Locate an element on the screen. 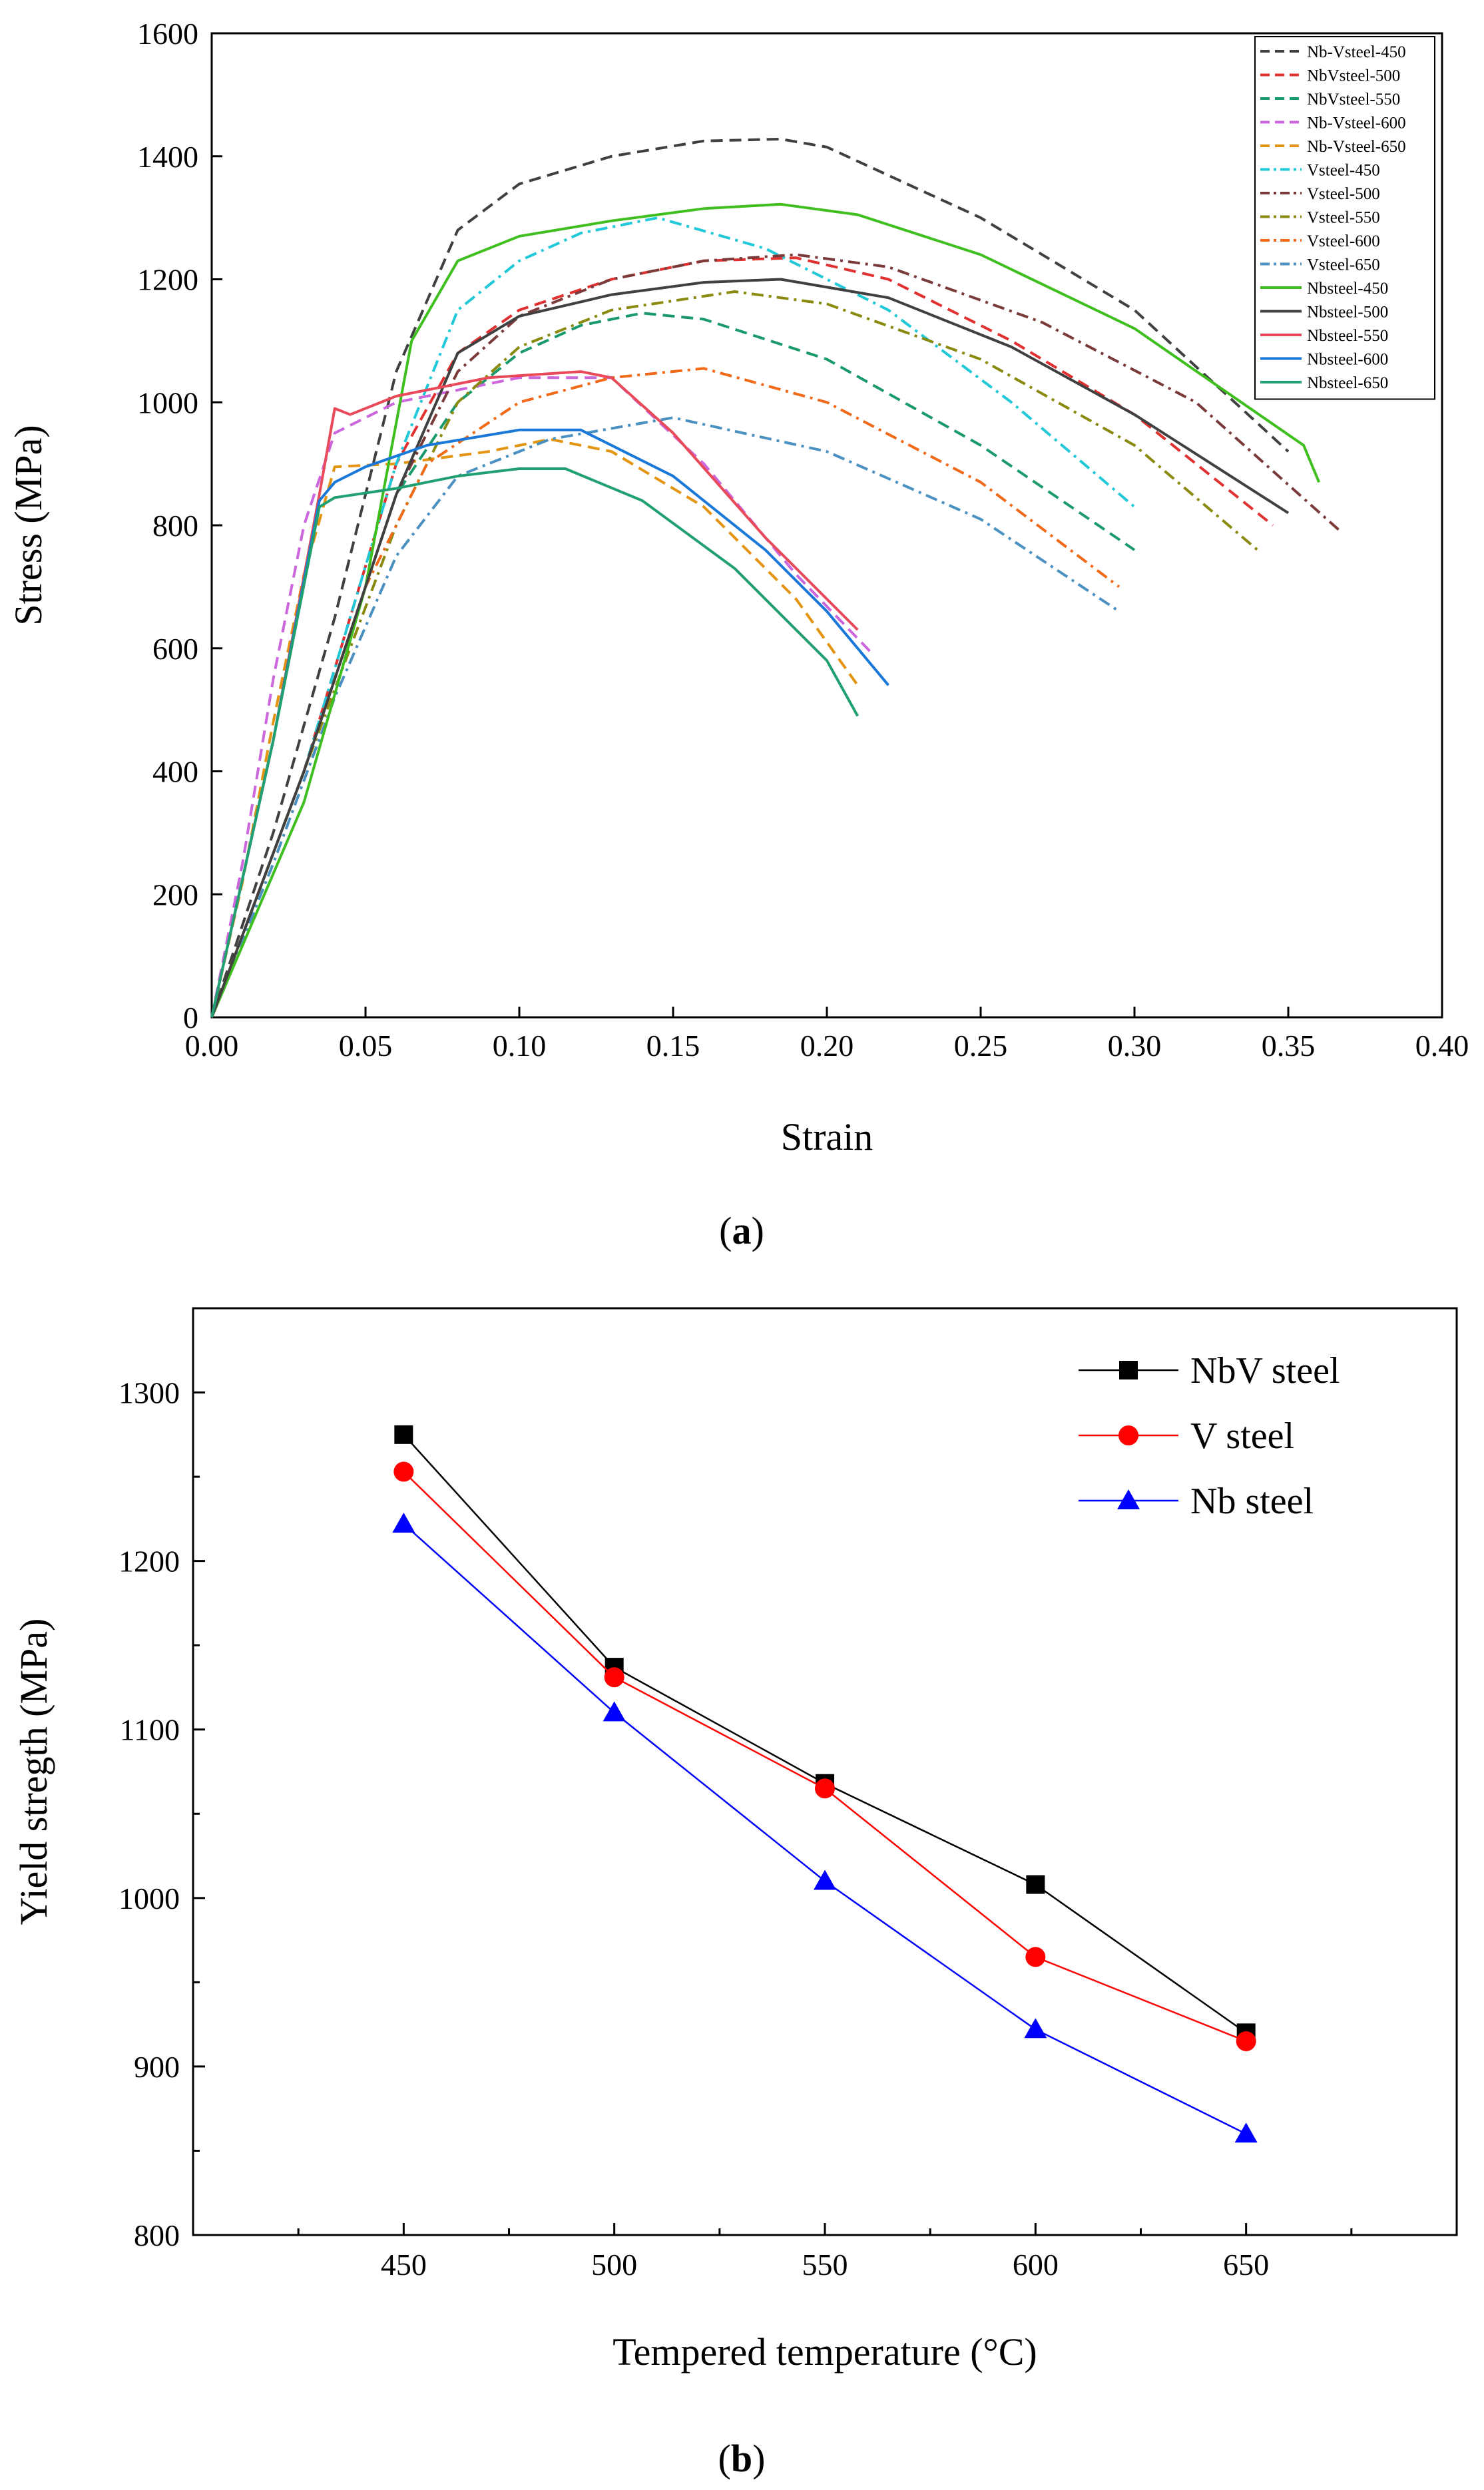  legend-label: Vsteel-500 is located at coordinates (1343, 194).